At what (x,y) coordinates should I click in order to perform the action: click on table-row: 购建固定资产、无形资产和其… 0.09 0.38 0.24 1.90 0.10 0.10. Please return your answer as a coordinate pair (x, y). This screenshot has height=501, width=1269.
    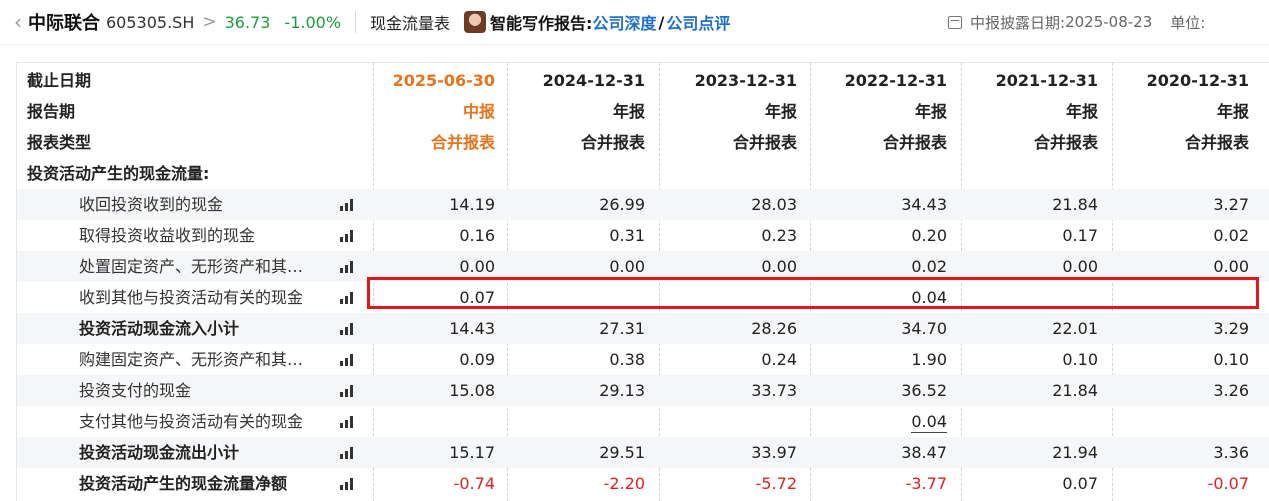
    Looking at the image, I should click on (643, 359).